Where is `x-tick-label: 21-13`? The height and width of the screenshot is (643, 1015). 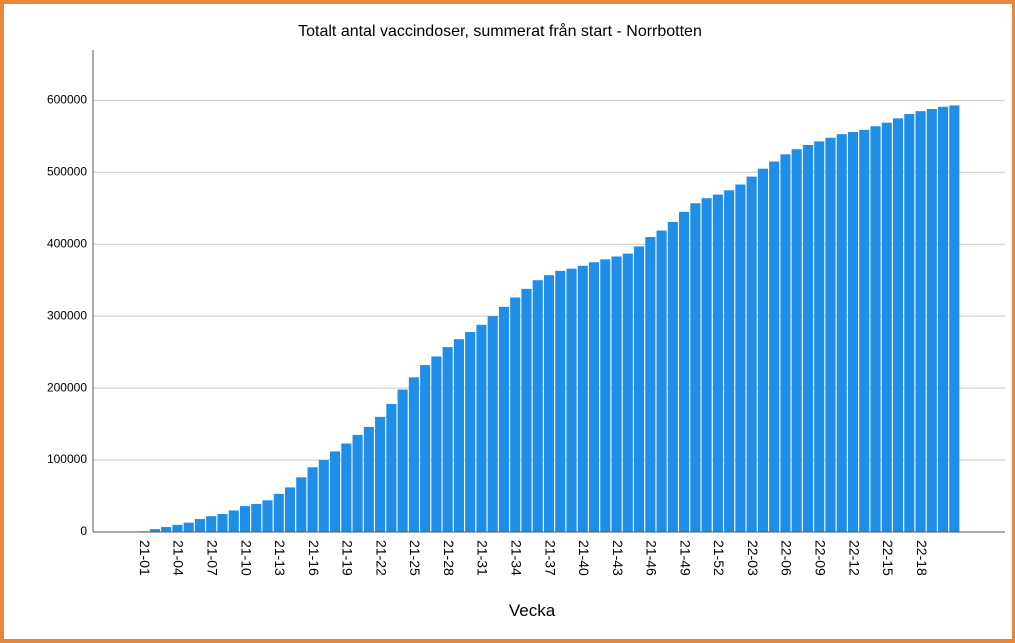 x-tick-label: 21-13 is located at coordinates (280, 558).